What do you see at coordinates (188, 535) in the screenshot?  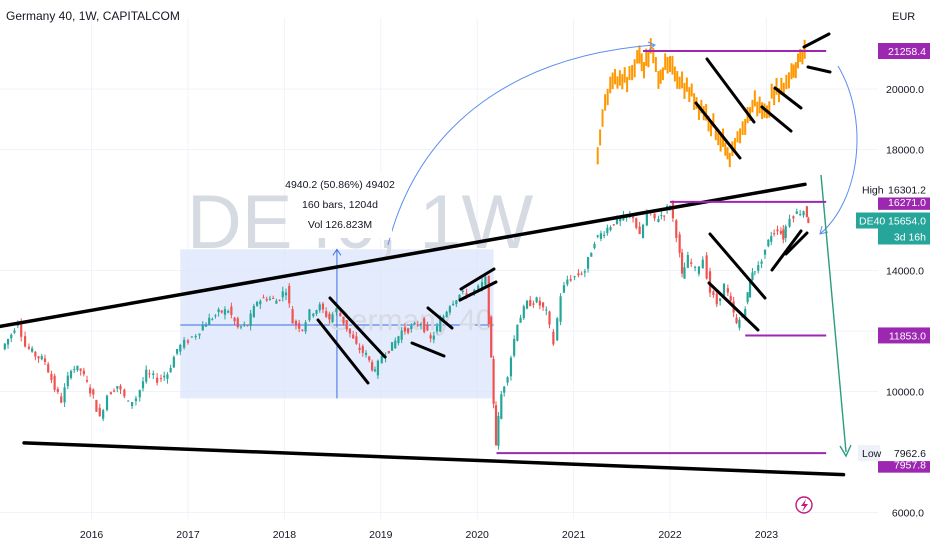 I see `time-tick-label: 2017` at bounding box center [188, 535].